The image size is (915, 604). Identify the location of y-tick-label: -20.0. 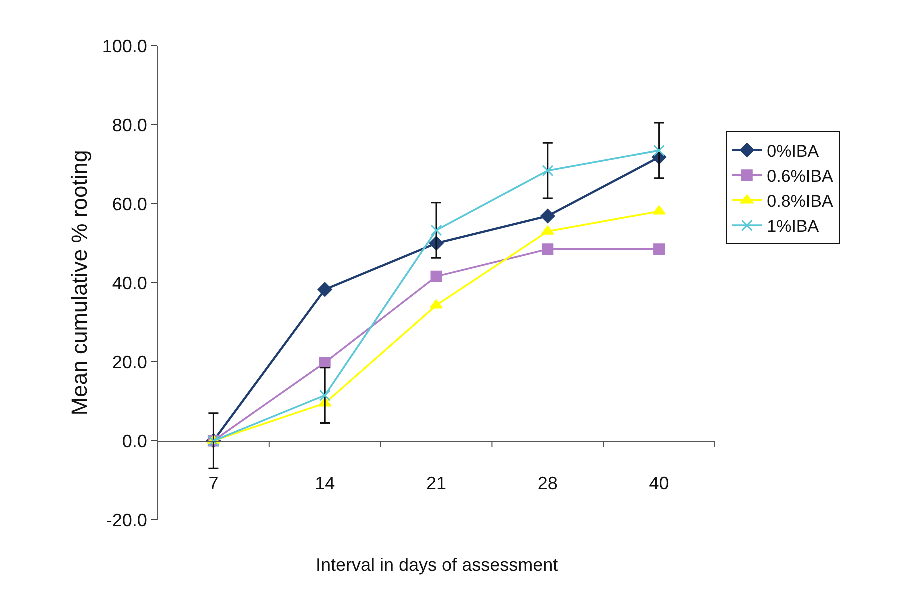
(127, 520).